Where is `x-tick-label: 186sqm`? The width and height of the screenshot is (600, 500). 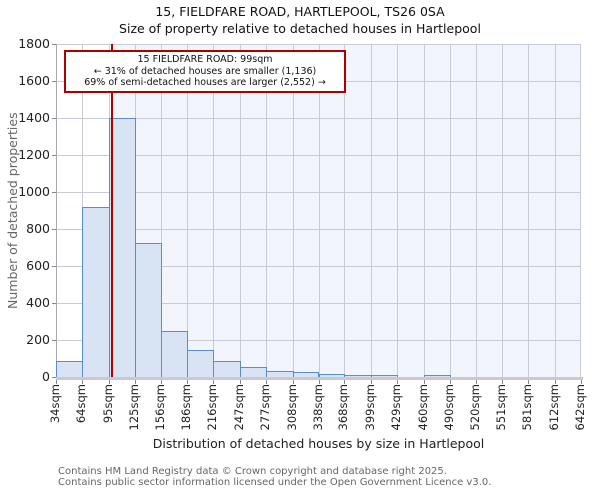 x-tick-label: 186sqm is located at coordinates (186, 407).